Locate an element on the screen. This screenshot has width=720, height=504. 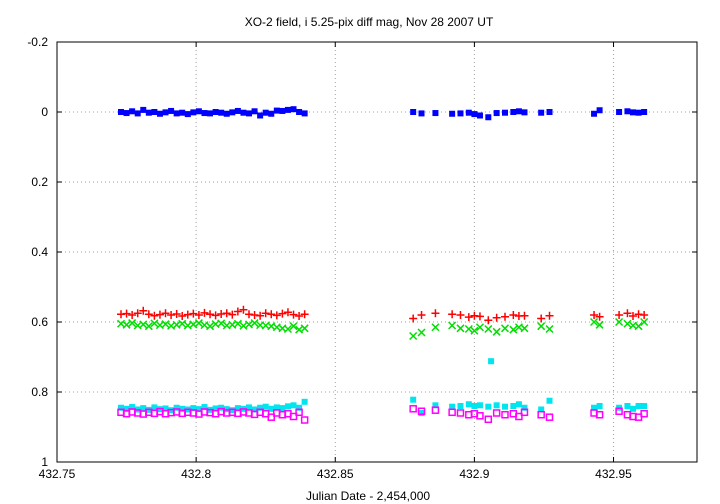
y-tick-label: 0.4 is located at coordinates (39, 252).